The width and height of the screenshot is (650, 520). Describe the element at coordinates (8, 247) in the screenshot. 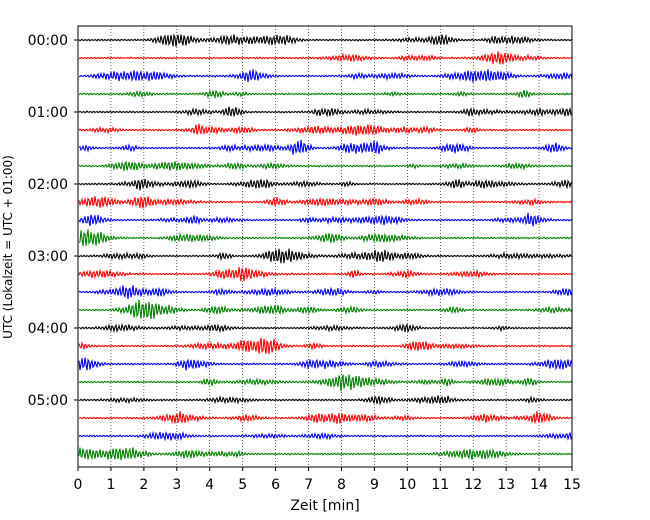

I see `y-axis-label: UTC (Lokalzeit = UTC + 01:00)` at that location.